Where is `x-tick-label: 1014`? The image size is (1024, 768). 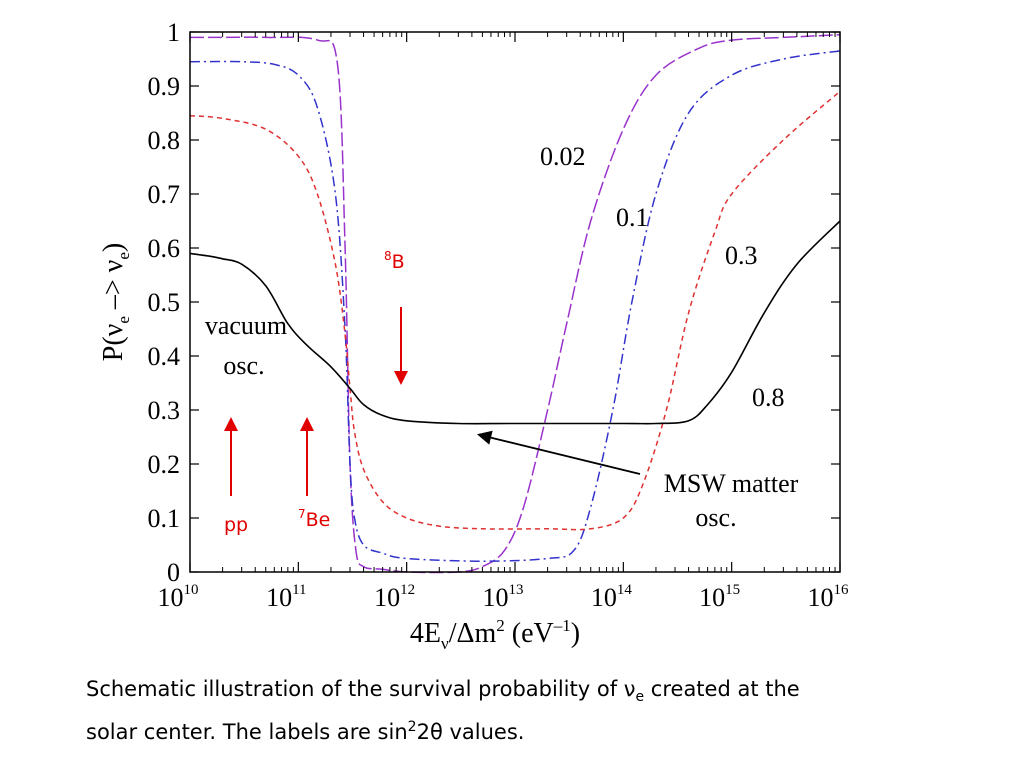
x-tick-label: 1014 is located at coordinates (612, 597).